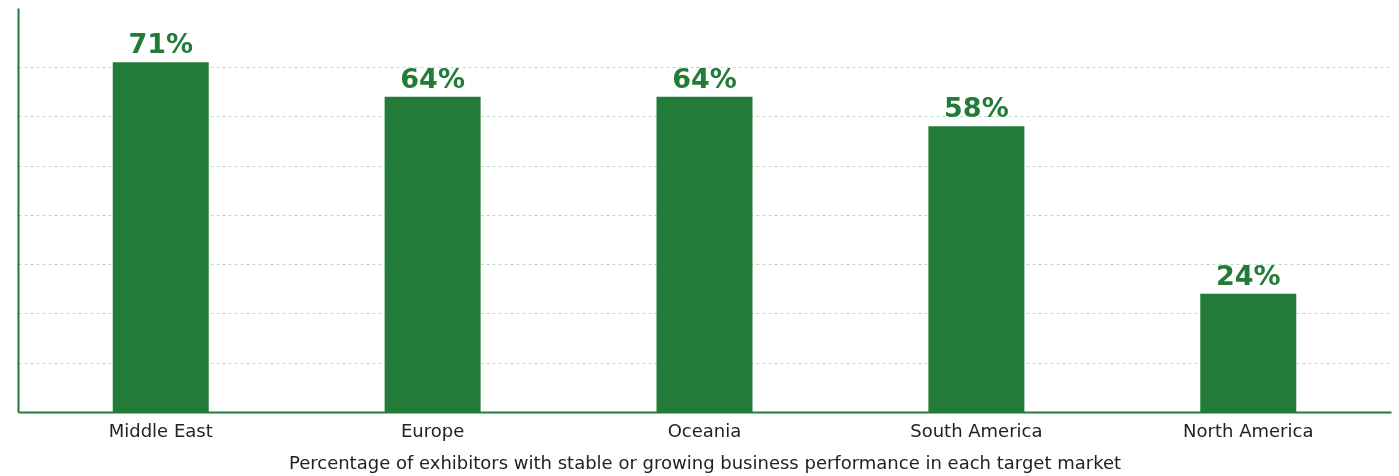  I want to click on x-tick-label: Oceania, so click(704, 430).